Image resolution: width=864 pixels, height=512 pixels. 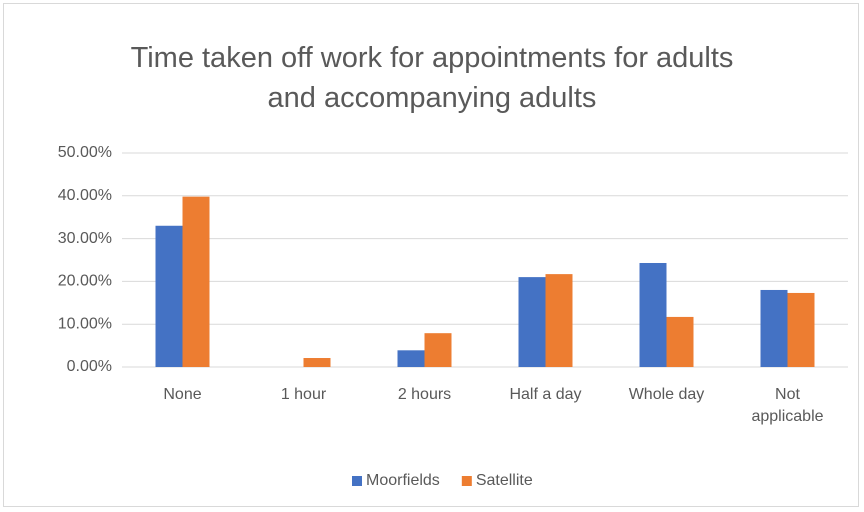 What do you see at coordinates (545, 394) in the screenshot?
I see `x-tick-label: Half a day` at bounding box center [545, 394].